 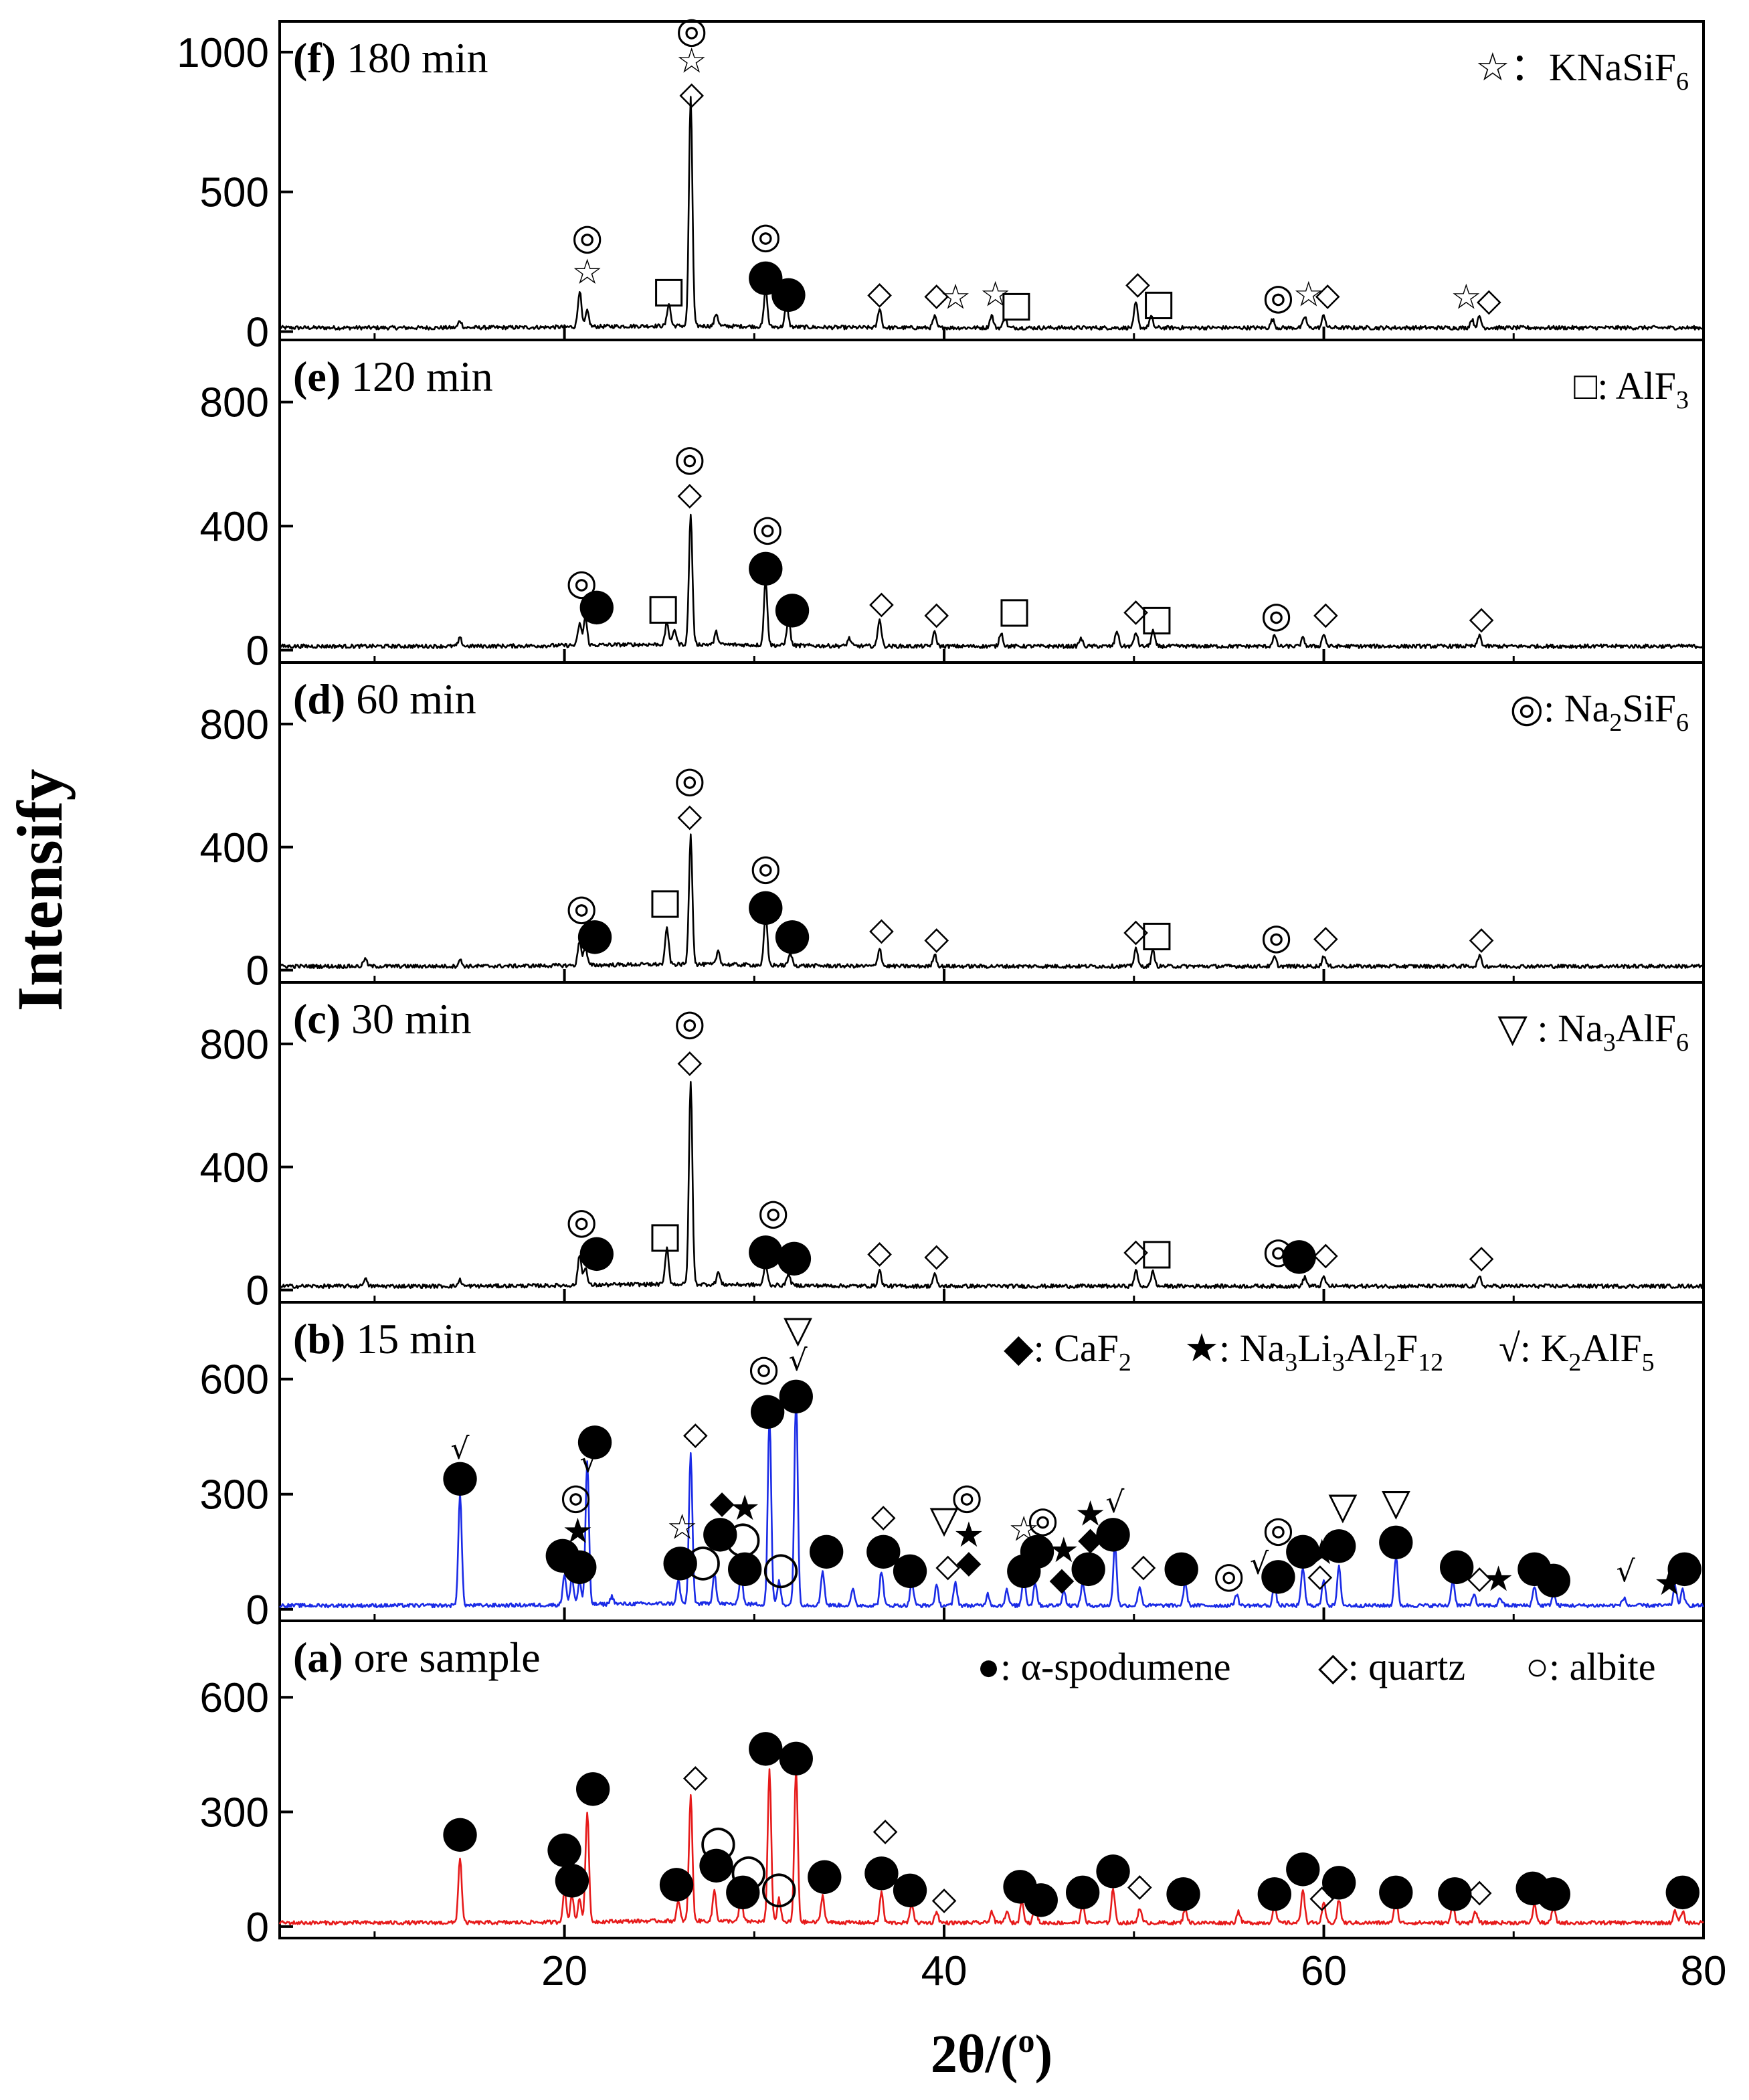 What do you see at coordinates (991, 1503) in the screenshot?
I see `trace-b` at bounding box center [991, 1503].